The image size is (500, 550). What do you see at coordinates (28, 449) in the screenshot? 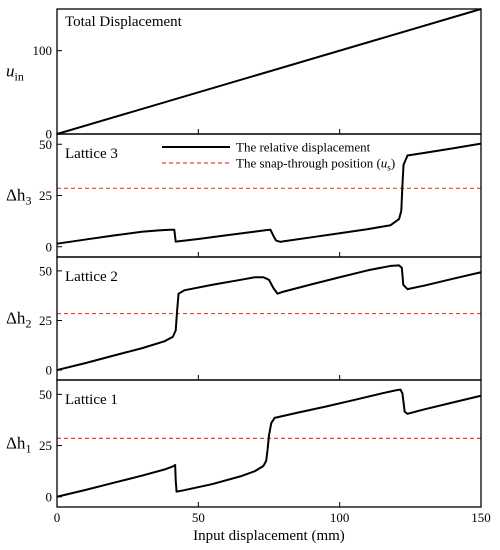
I see `y-axis-label-sub: 1` at bounding box center [28, 449].